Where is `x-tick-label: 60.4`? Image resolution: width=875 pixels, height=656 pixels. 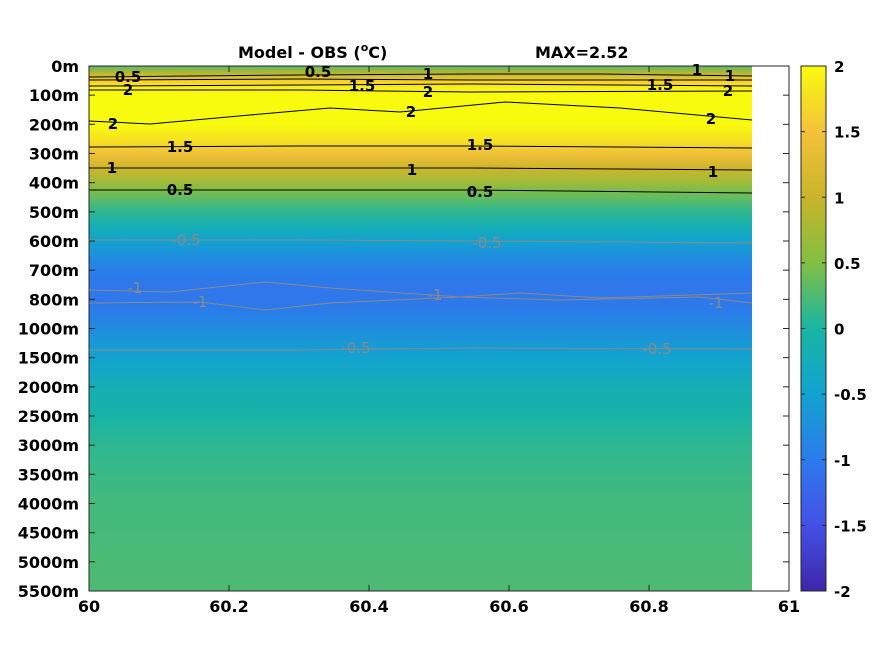 x-tick-label: 60.4 is located at coordinates (368, 606).